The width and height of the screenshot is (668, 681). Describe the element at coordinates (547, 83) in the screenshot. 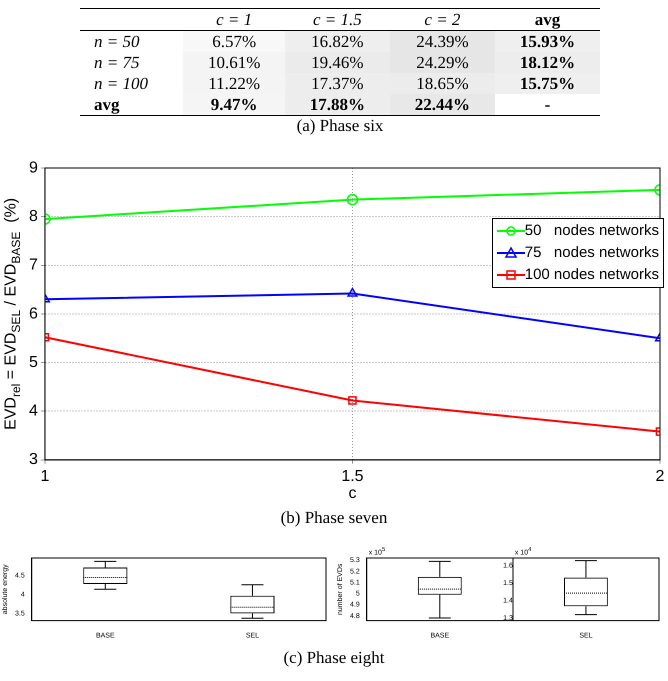

I see `data-label: 15.75%` at that location.